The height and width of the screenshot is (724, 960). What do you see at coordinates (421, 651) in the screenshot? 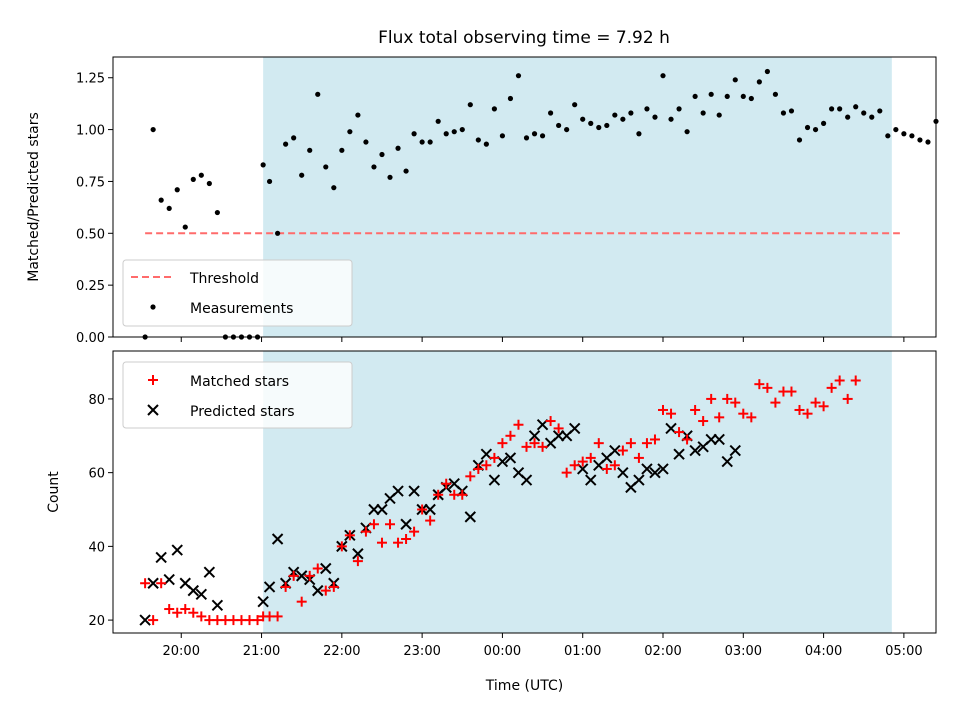
I see `count-x-tick-label: 23:00` at bounding box center [421, 651].